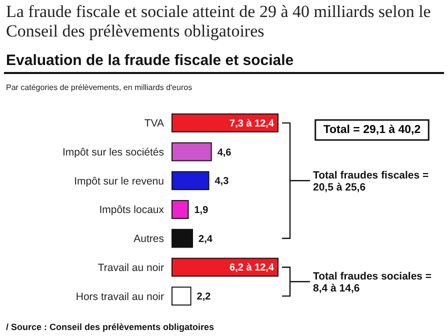  What do you see at coordinates (205, 239) in the screenshot?
I see `data-label: 2,4` at bounding box center [205, 239].